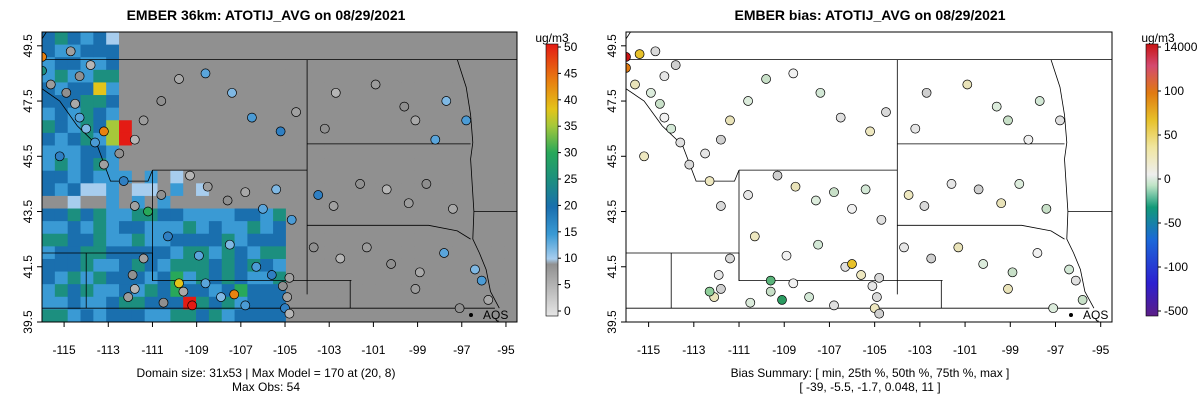 Image resolution: width=1200 pixels, height=414 pixels. I want to click on x-tick-label: -95, so click(506, 350).